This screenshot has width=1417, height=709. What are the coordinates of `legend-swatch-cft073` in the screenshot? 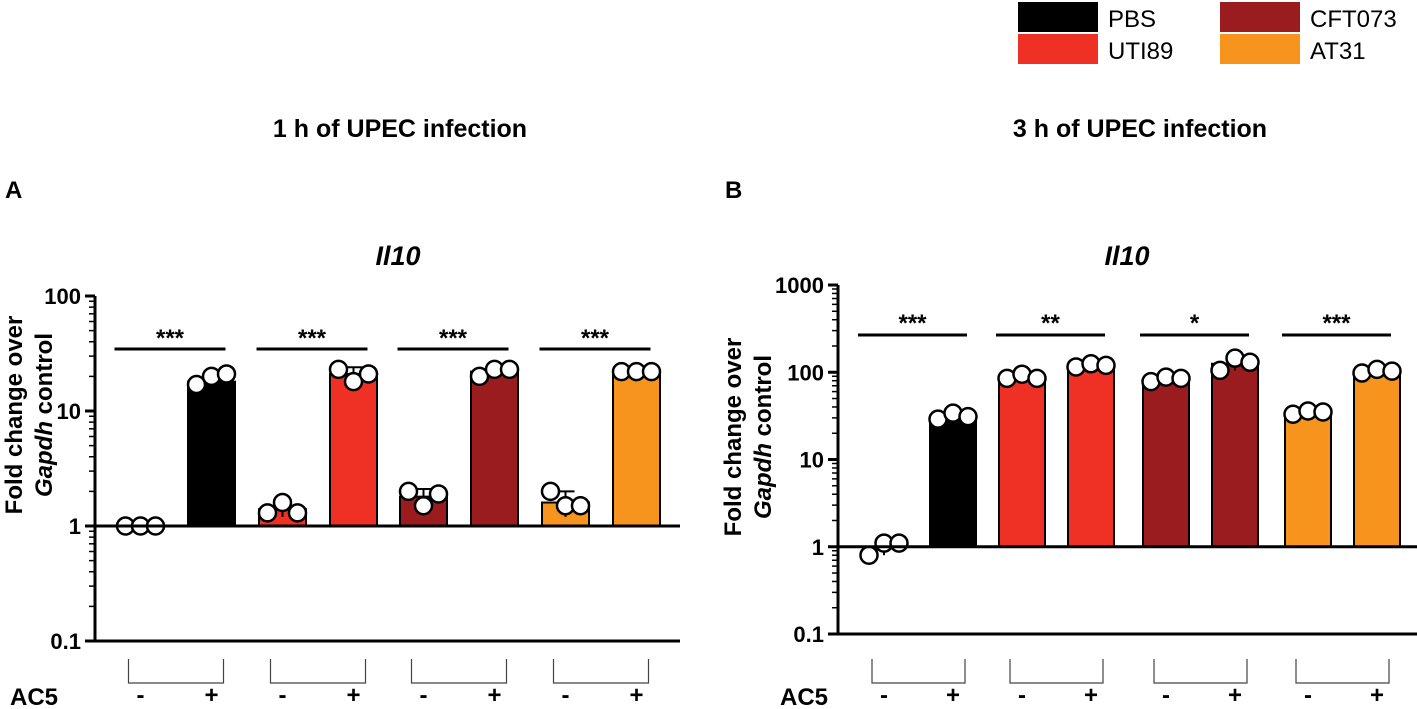 It's located at (1260, 17).